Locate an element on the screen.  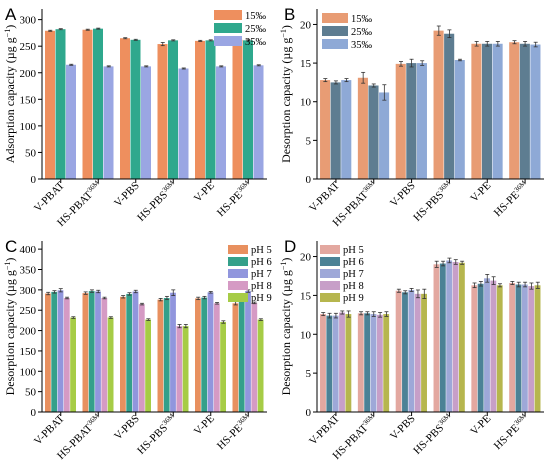
y-tick-label: 15 is located at coordinates (306, 296).